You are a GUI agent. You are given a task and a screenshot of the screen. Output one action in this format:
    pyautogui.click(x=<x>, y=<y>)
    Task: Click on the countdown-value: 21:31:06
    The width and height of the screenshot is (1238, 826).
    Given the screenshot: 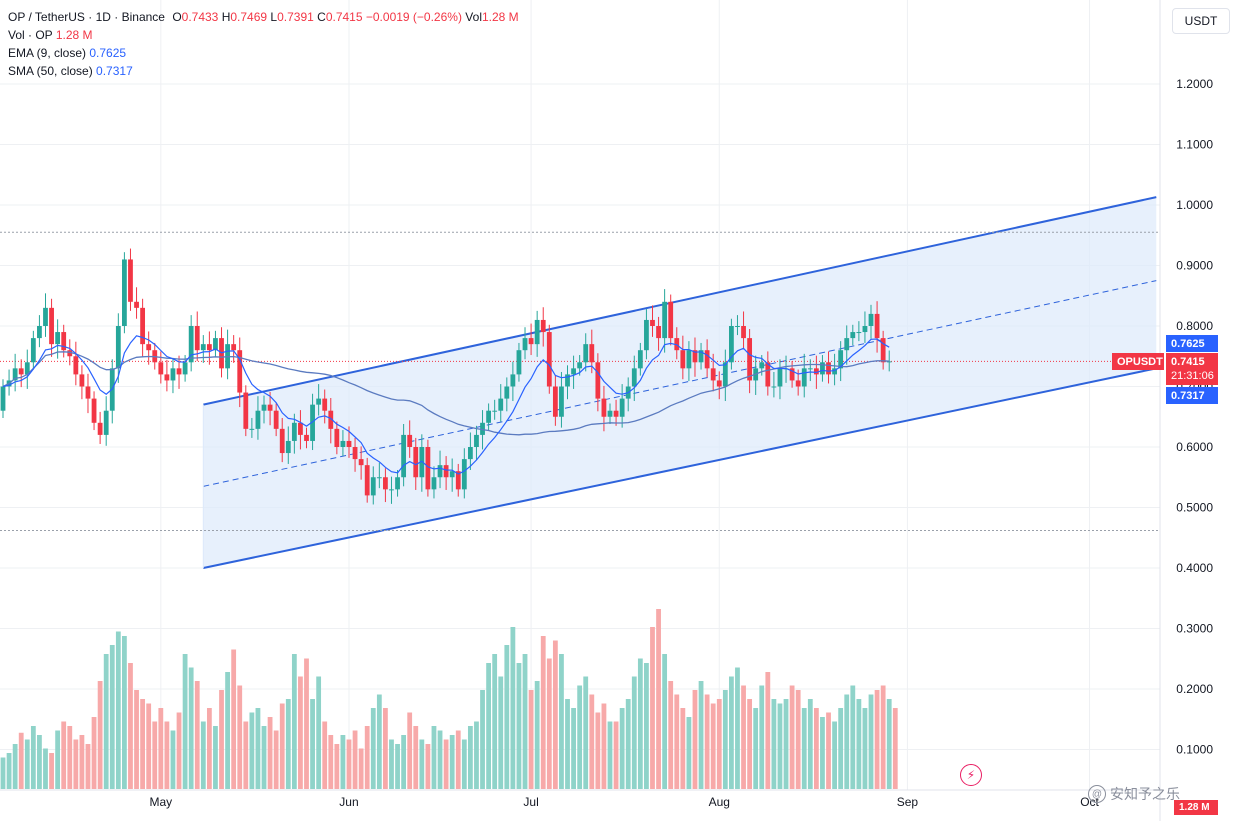 What is the action you would take?
    pyautogui.click(x=1192, y=376)
    